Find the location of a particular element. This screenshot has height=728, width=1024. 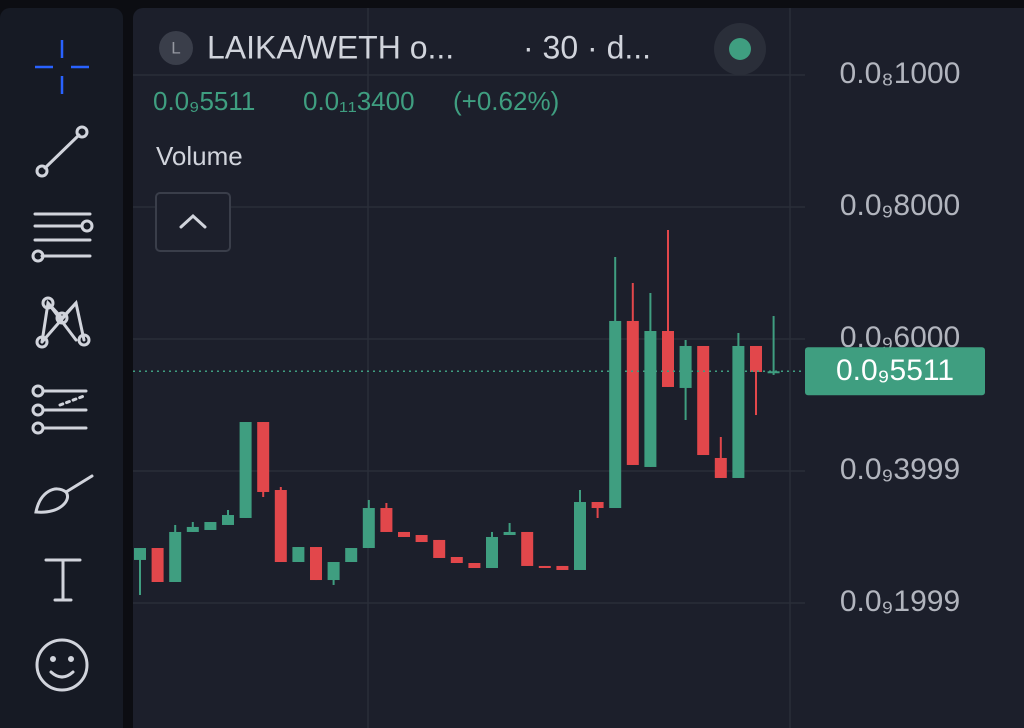

tool-emoji is located at coordinates (62, 665).